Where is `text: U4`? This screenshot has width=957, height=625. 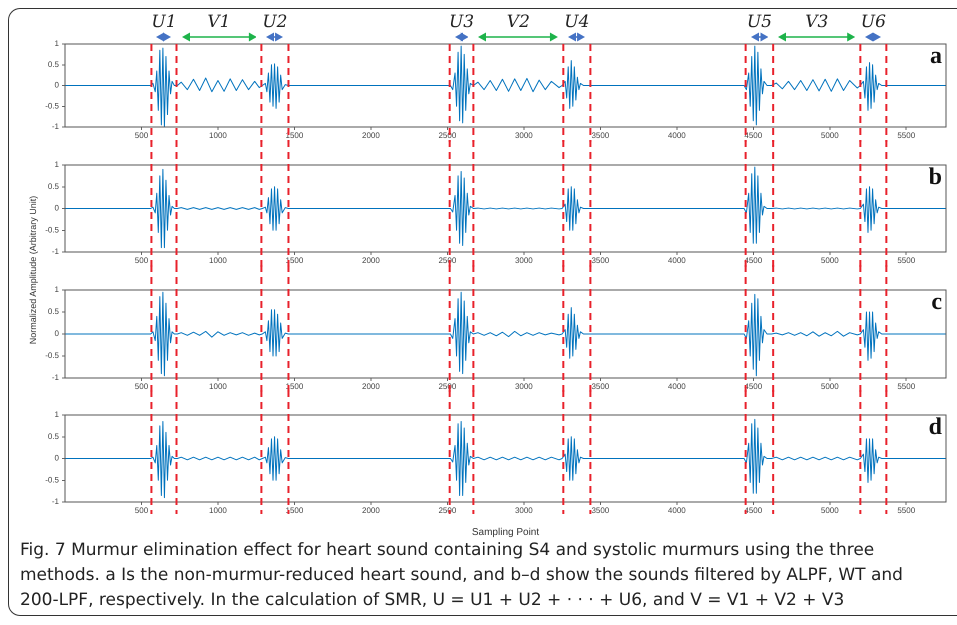 text: U4 is located at coordinates (577, 22).